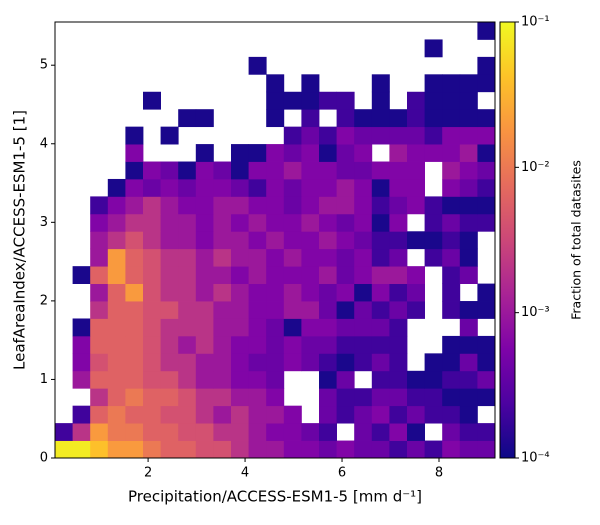 The height and width of the screenshot is (525, 600). What do you see at coordinates (44, 222) in the screenshot?
I see `y-tick-label: 3` at bounding box center [44, 222].